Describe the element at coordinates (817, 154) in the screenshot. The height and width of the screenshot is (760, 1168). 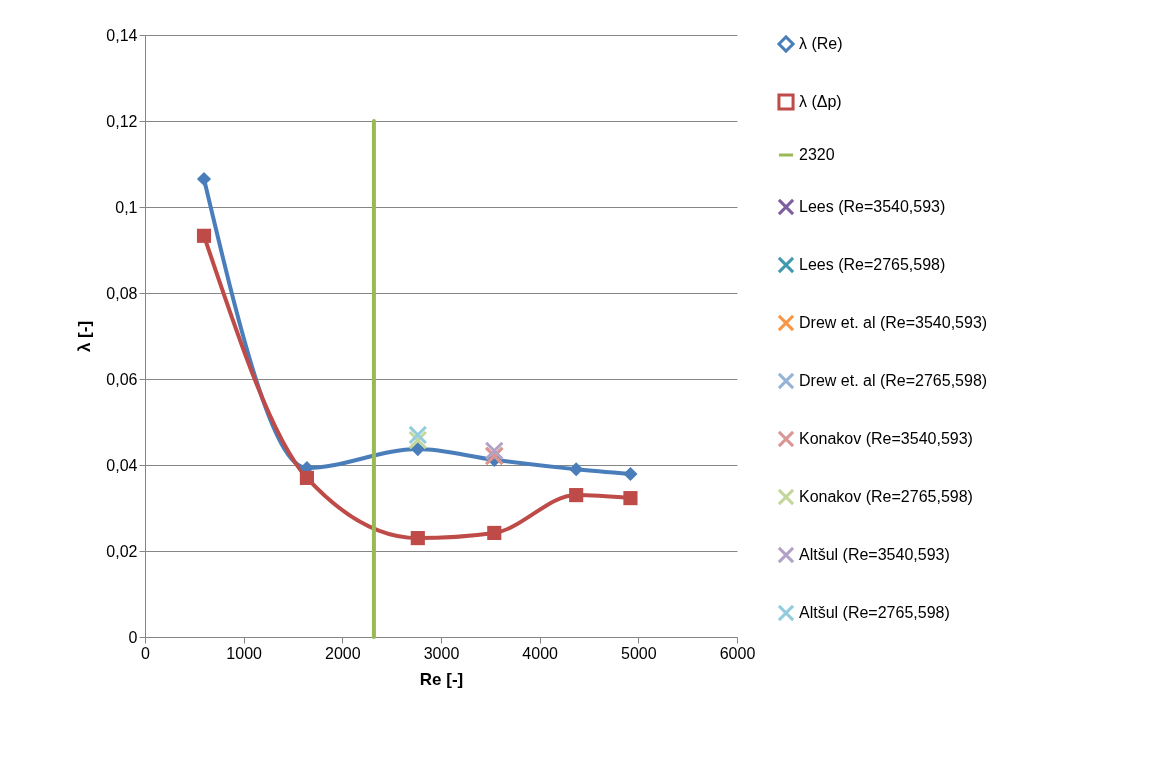
I see `legend-label: 2320` at that location.